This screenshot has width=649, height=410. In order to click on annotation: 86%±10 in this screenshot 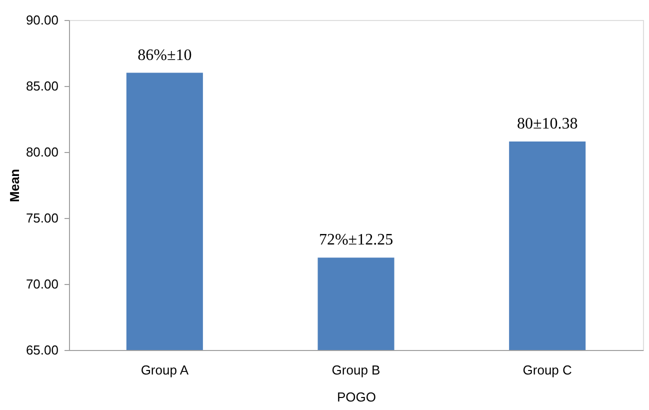, I will do `click(165, 55)`.